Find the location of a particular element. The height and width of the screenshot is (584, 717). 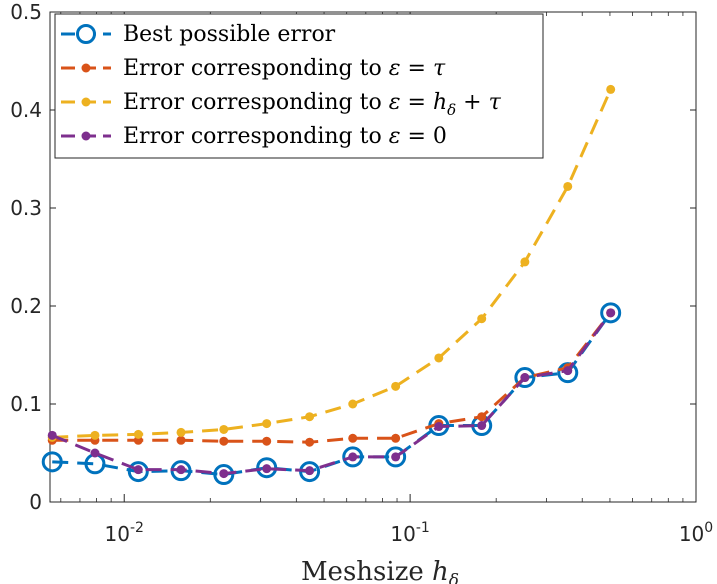

legend-label: Error corresponding to ε = 0 is located at coordinates (285, 136).